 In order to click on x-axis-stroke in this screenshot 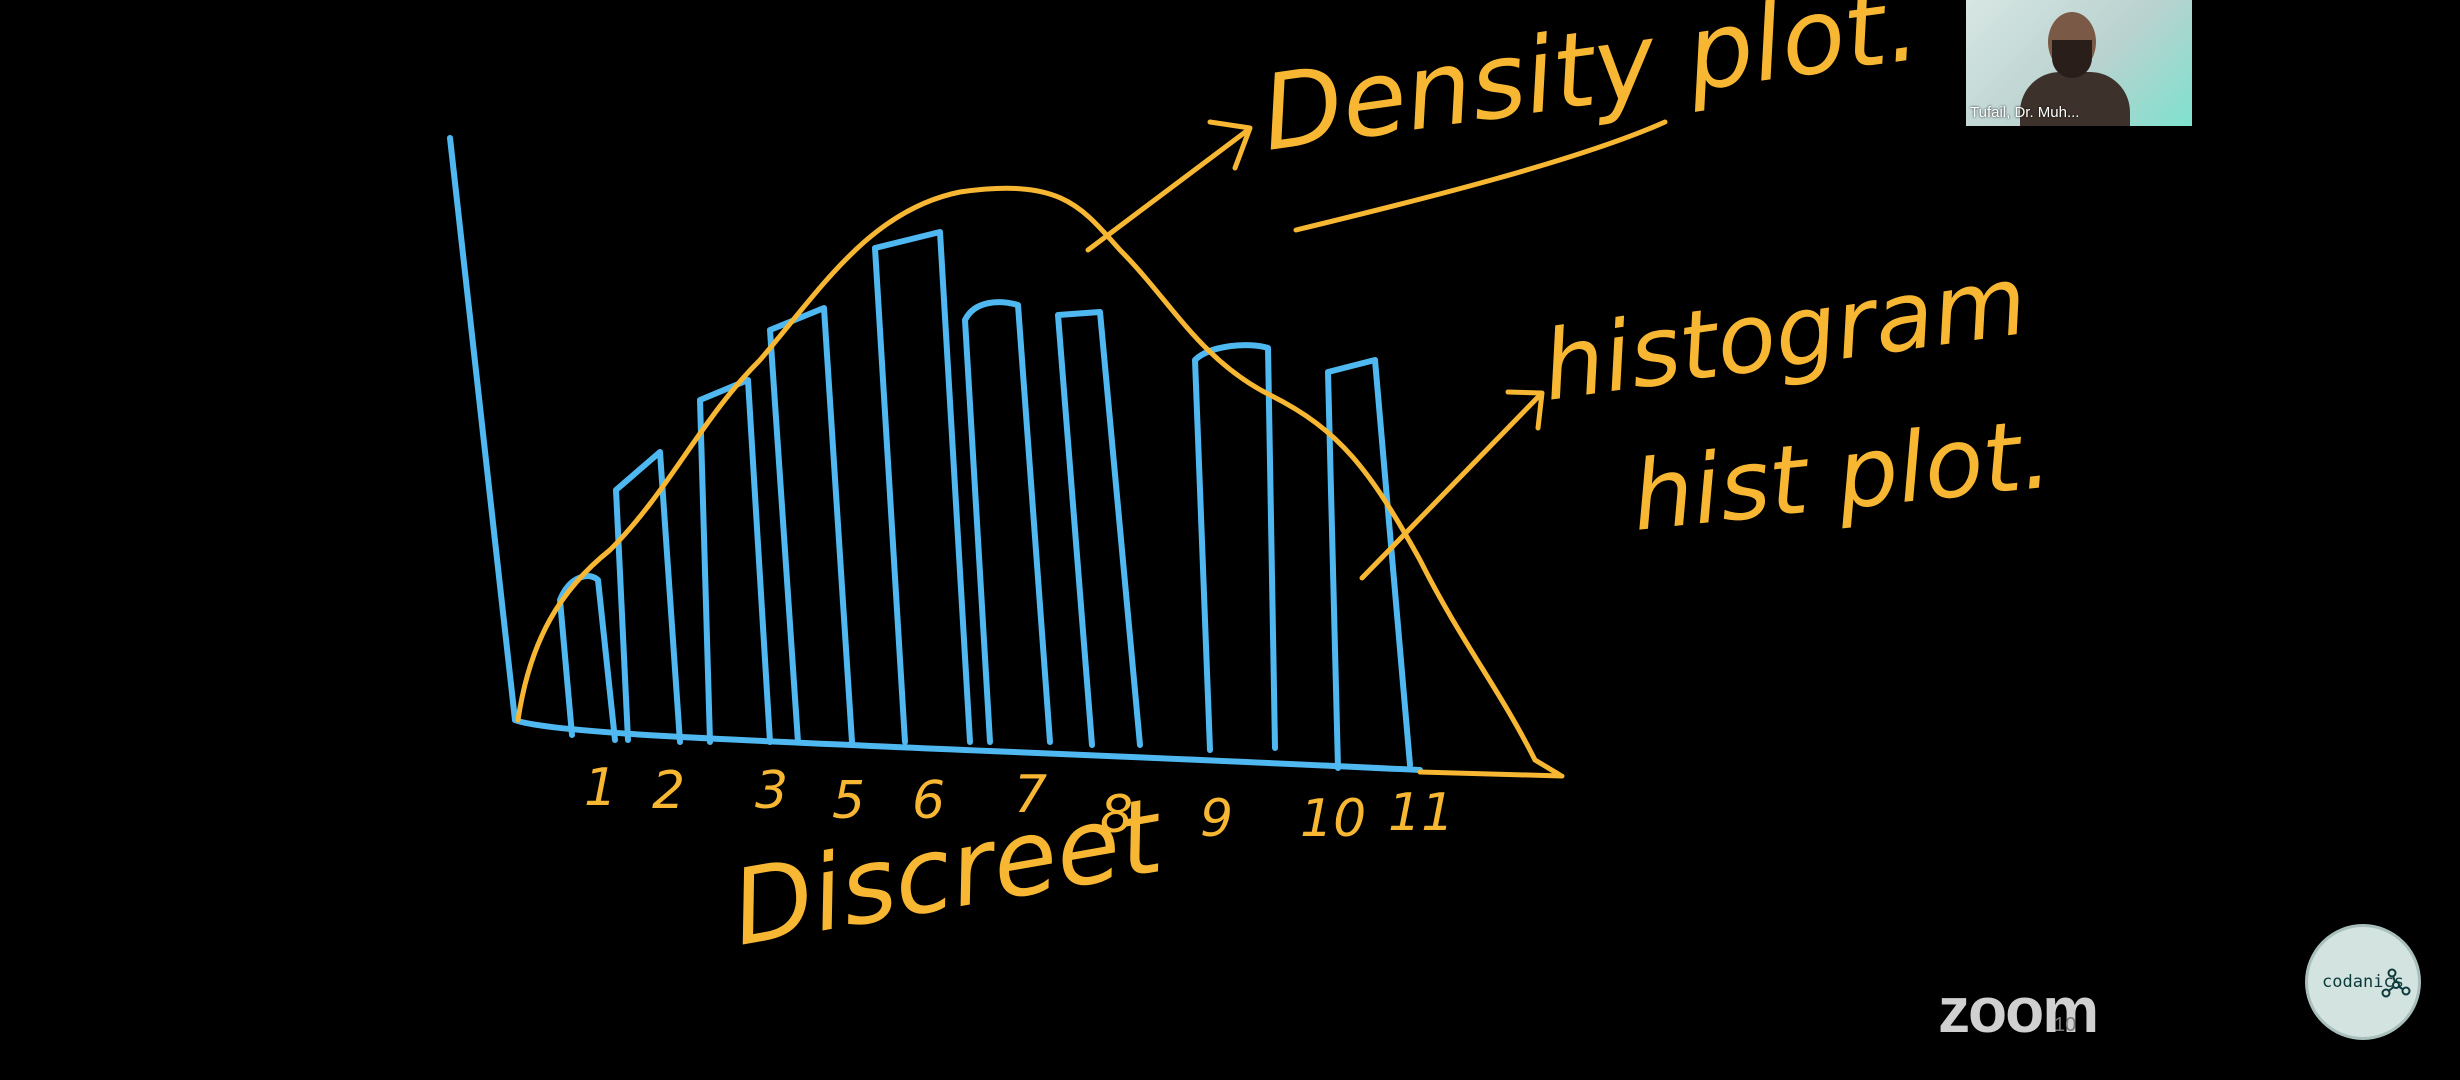, I will do `click(967, 745)`.